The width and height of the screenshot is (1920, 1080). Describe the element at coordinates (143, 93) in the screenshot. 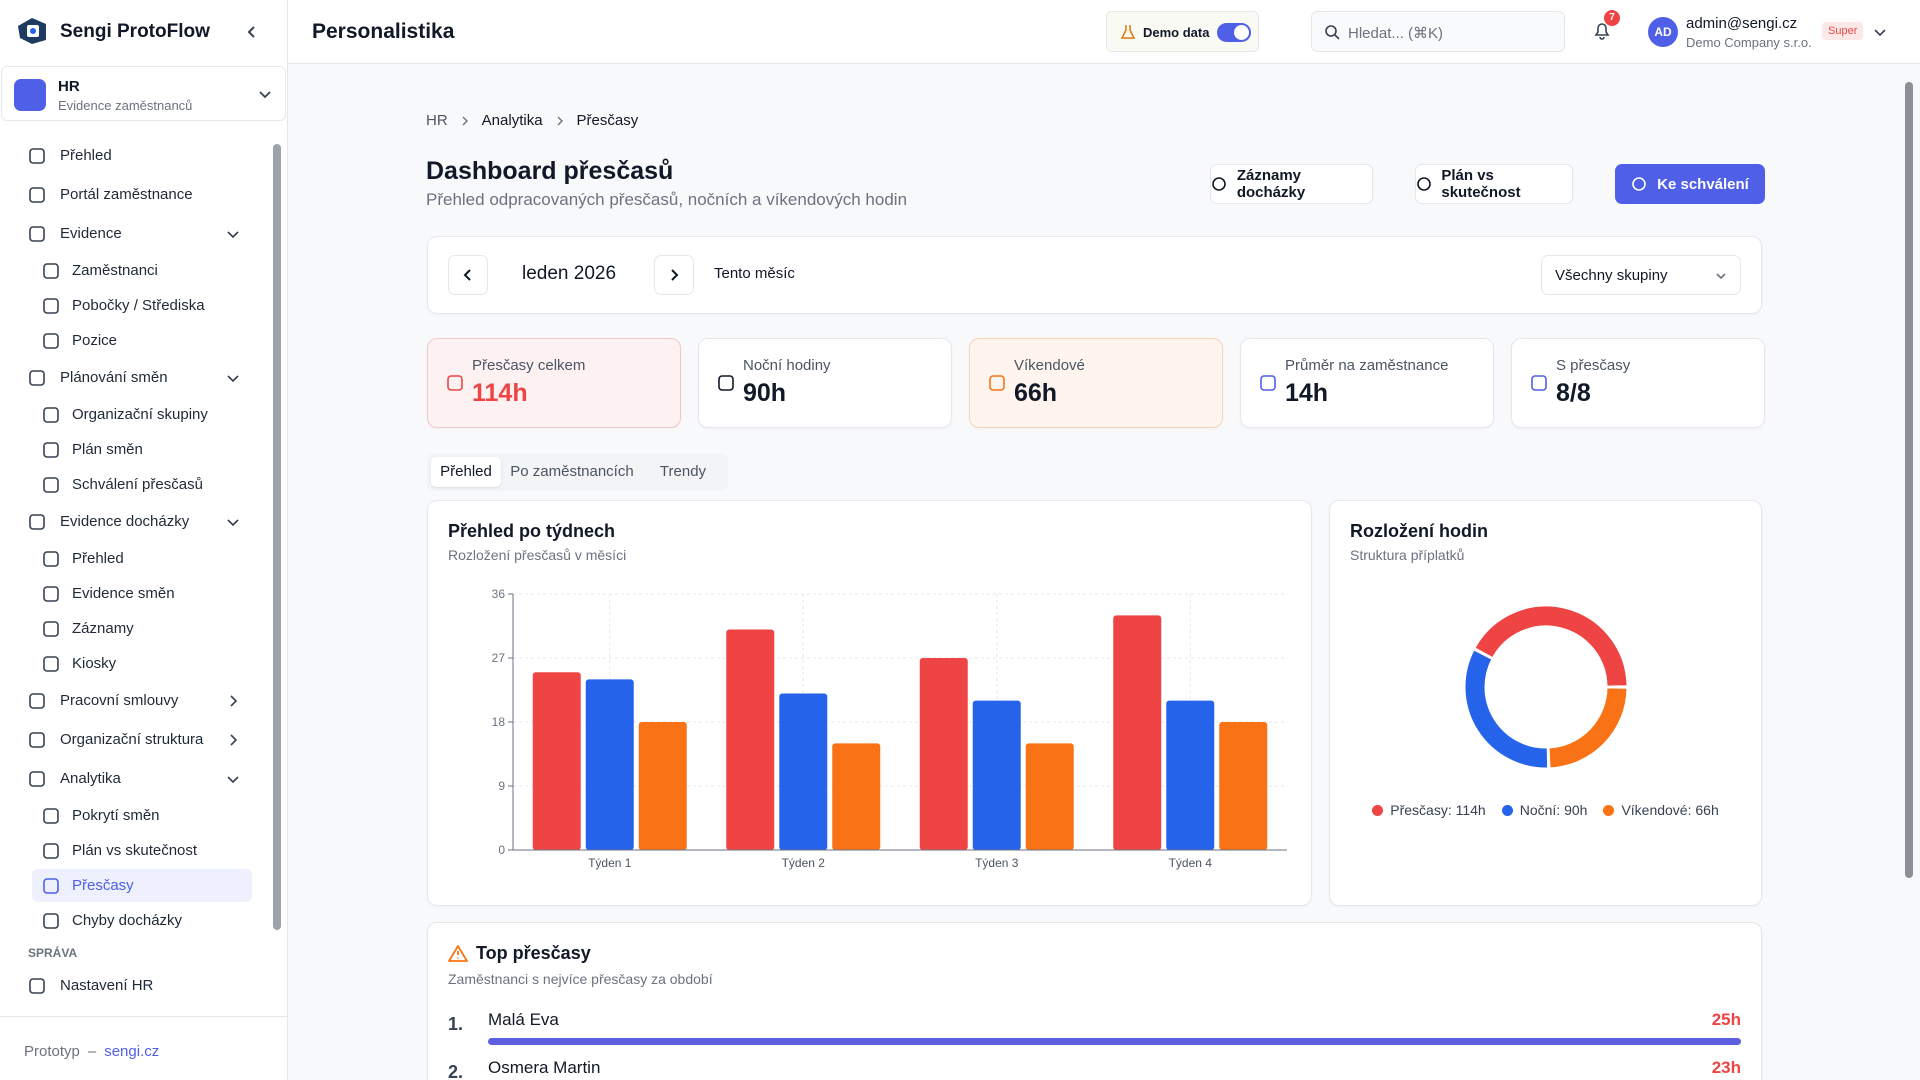

I see `module-switcher: HR Evidence zaměstnanců` at that location.